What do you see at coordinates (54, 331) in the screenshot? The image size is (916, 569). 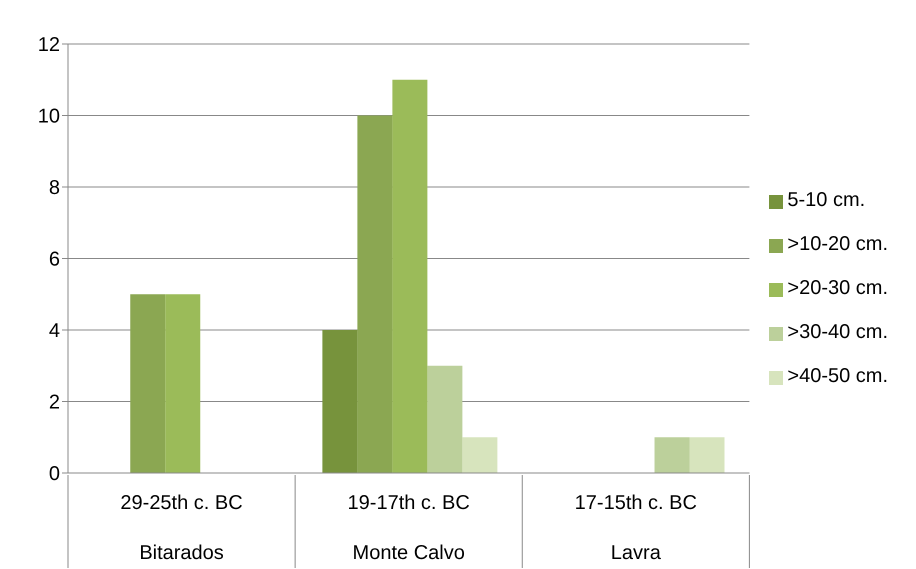 I see `y-tick-label: 4` at bounding box center [54, 331].